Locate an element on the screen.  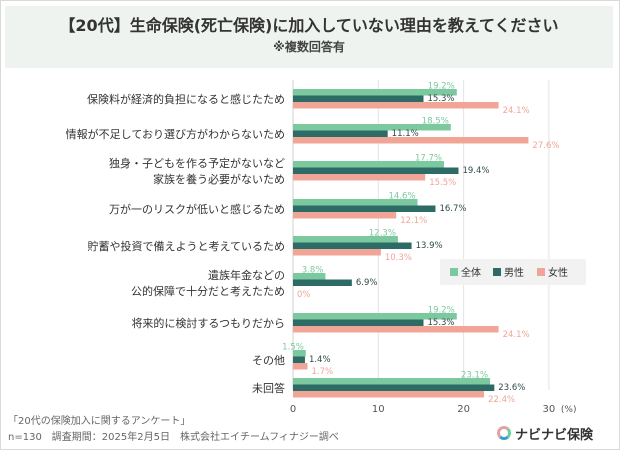
category-label: 遺族年金などの is located at coordinates (246, 275).